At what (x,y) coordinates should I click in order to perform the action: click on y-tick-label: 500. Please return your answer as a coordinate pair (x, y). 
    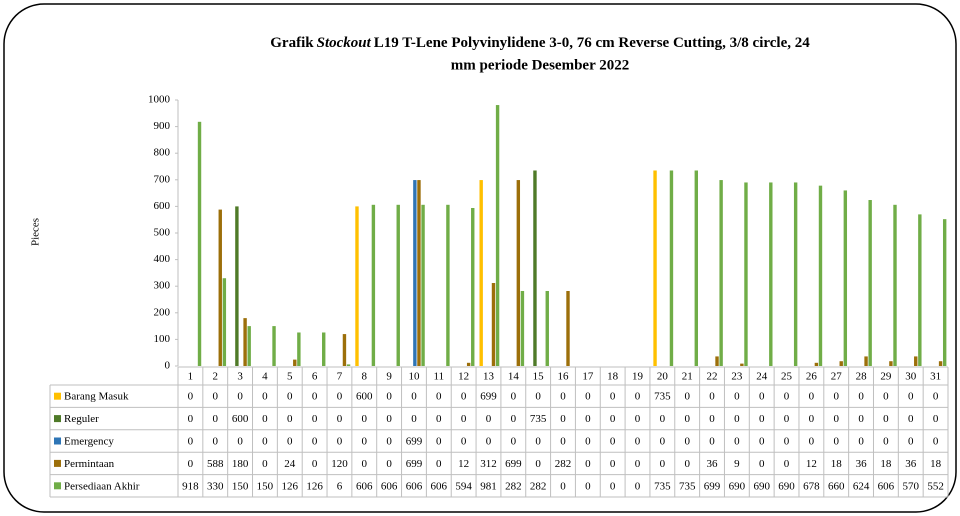
    Looking at the image, I should click on (162, 233).